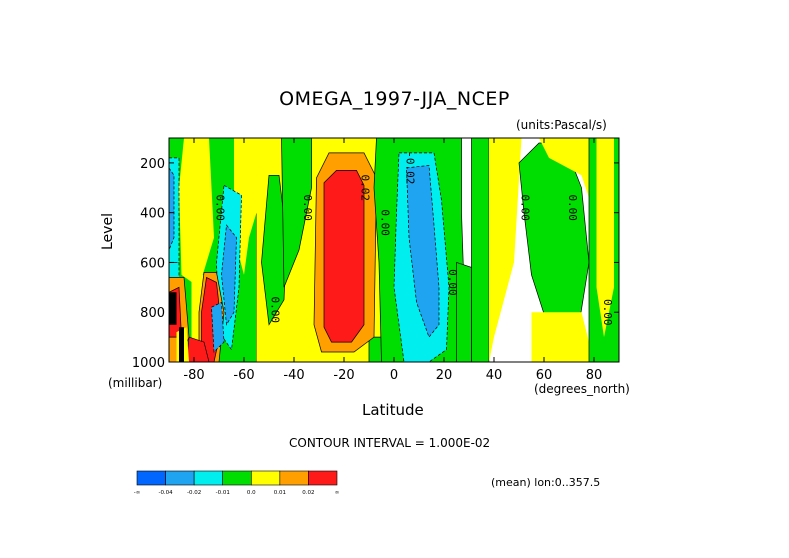 This screenshot has height=558, width=789. What do you see at coordinates (275, 309) in the screenshot?
I see `contour-label-7: 0.00` at bounding box center [275, 309].